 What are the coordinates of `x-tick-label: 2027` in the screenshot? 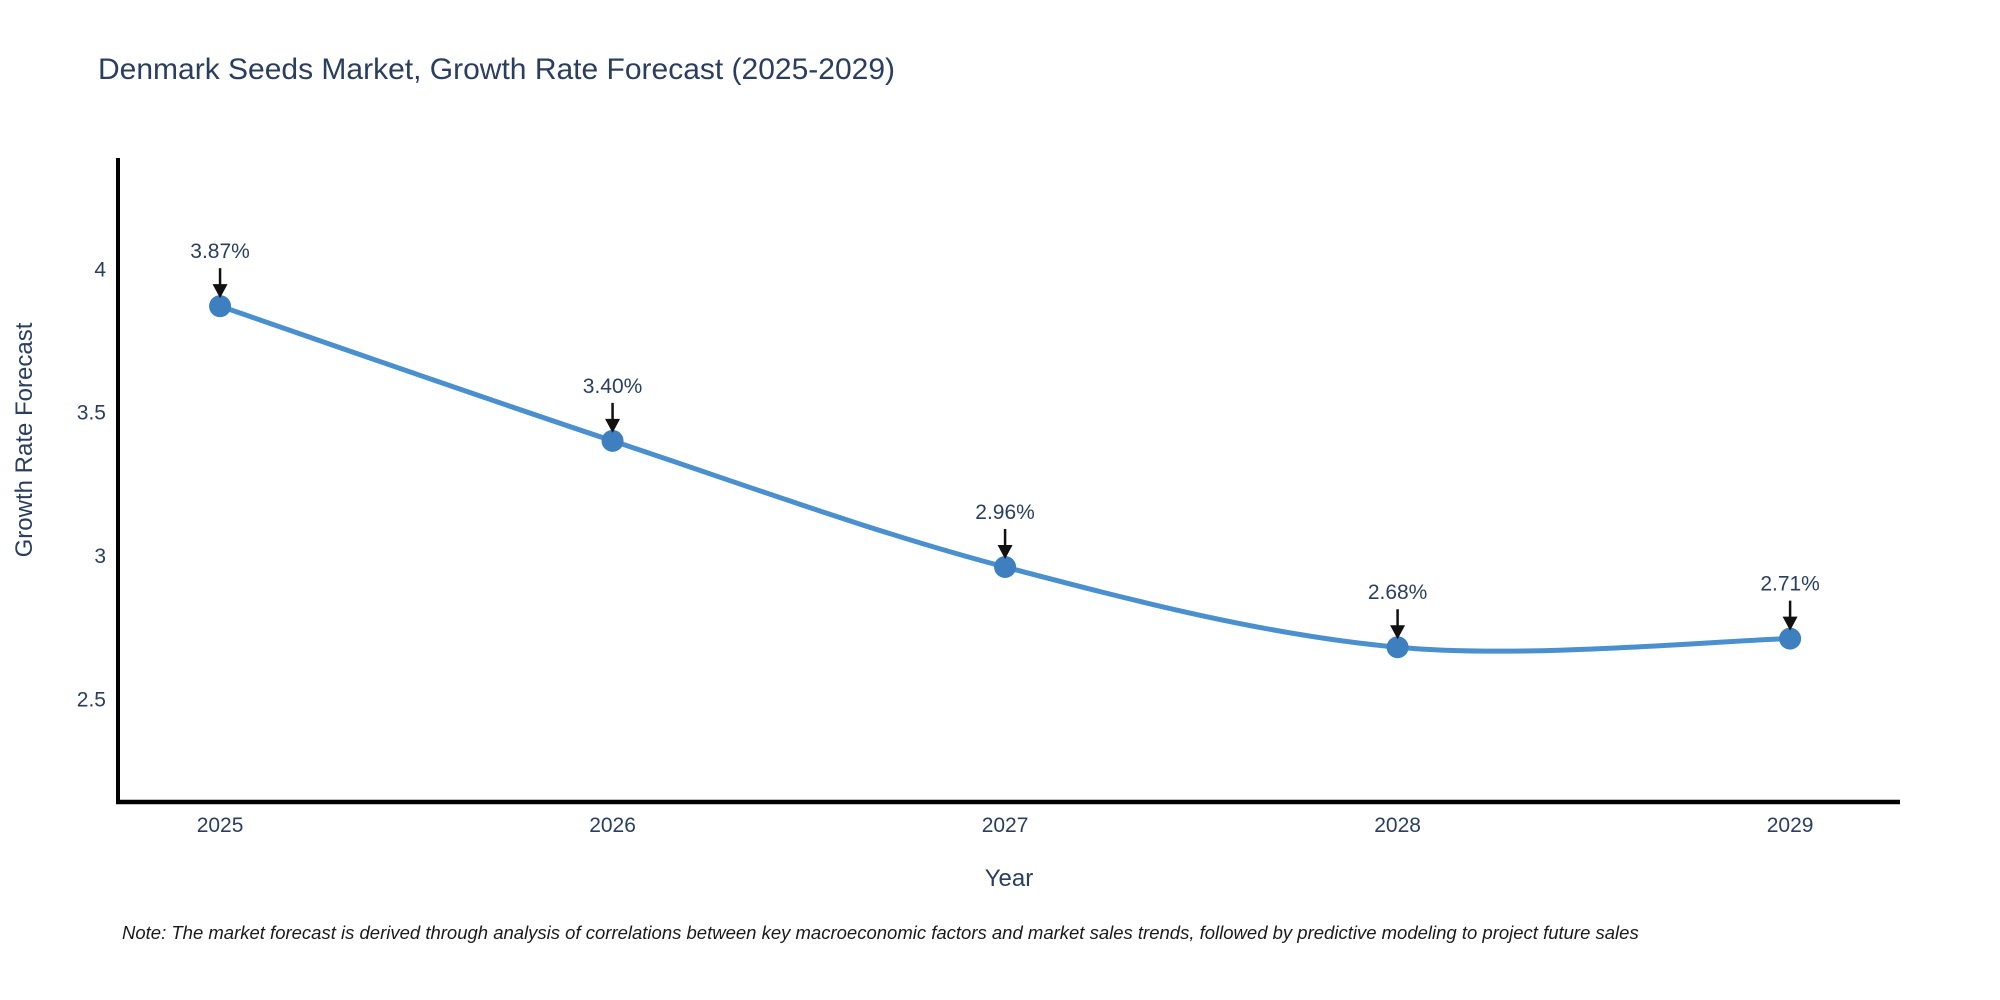 It's located at (1005, 825).